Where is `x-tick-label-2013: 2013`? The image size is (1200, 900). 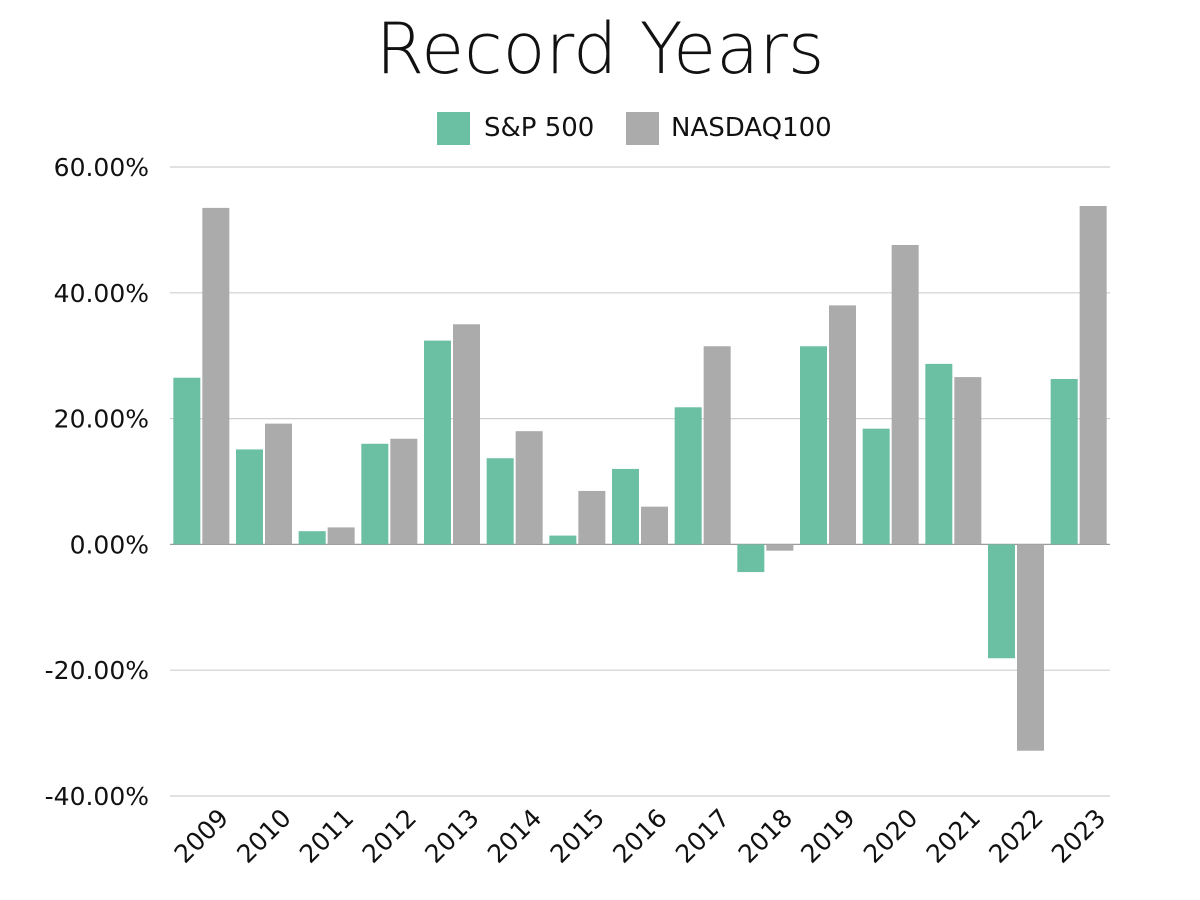 x-tick-label-2013: 2013 is located at coordinates (451, 835).